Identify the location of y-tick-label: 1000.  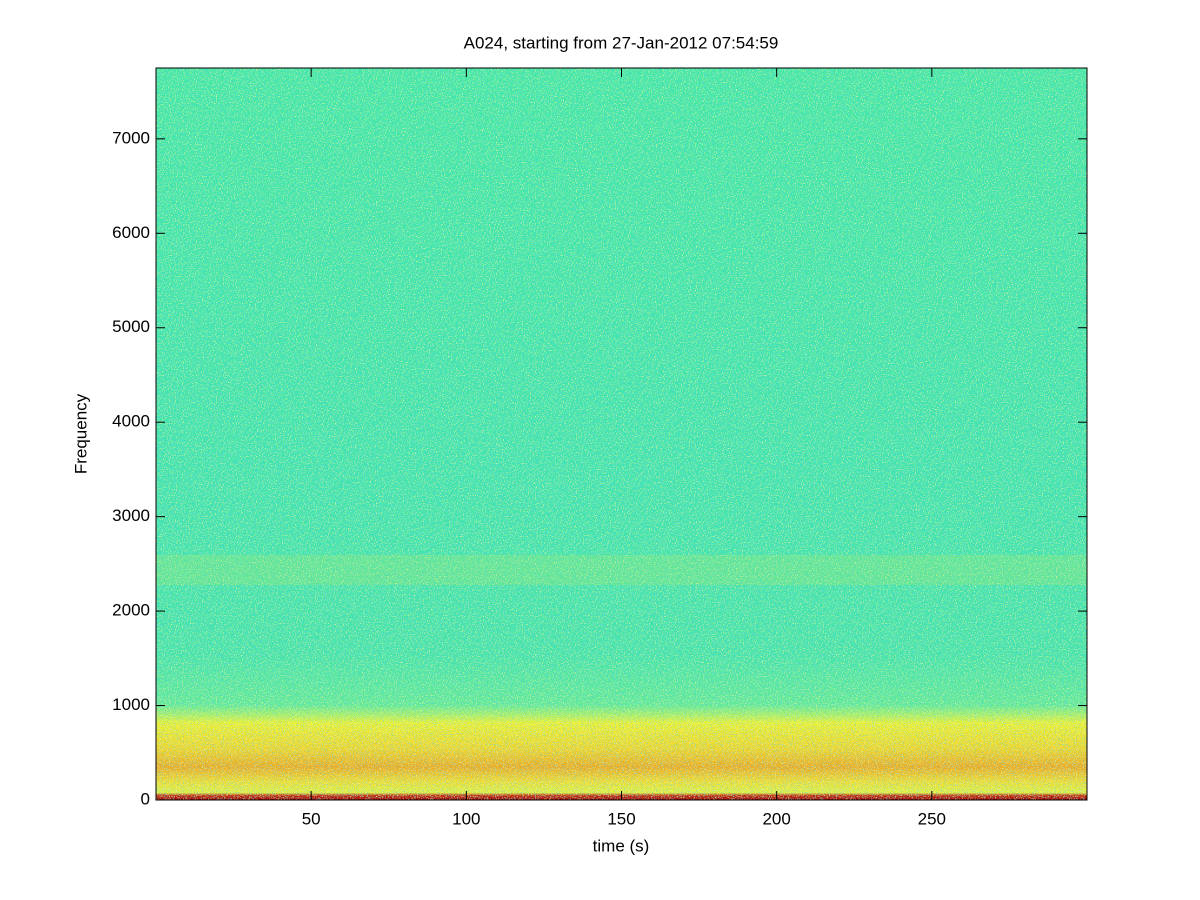
(131, 704).